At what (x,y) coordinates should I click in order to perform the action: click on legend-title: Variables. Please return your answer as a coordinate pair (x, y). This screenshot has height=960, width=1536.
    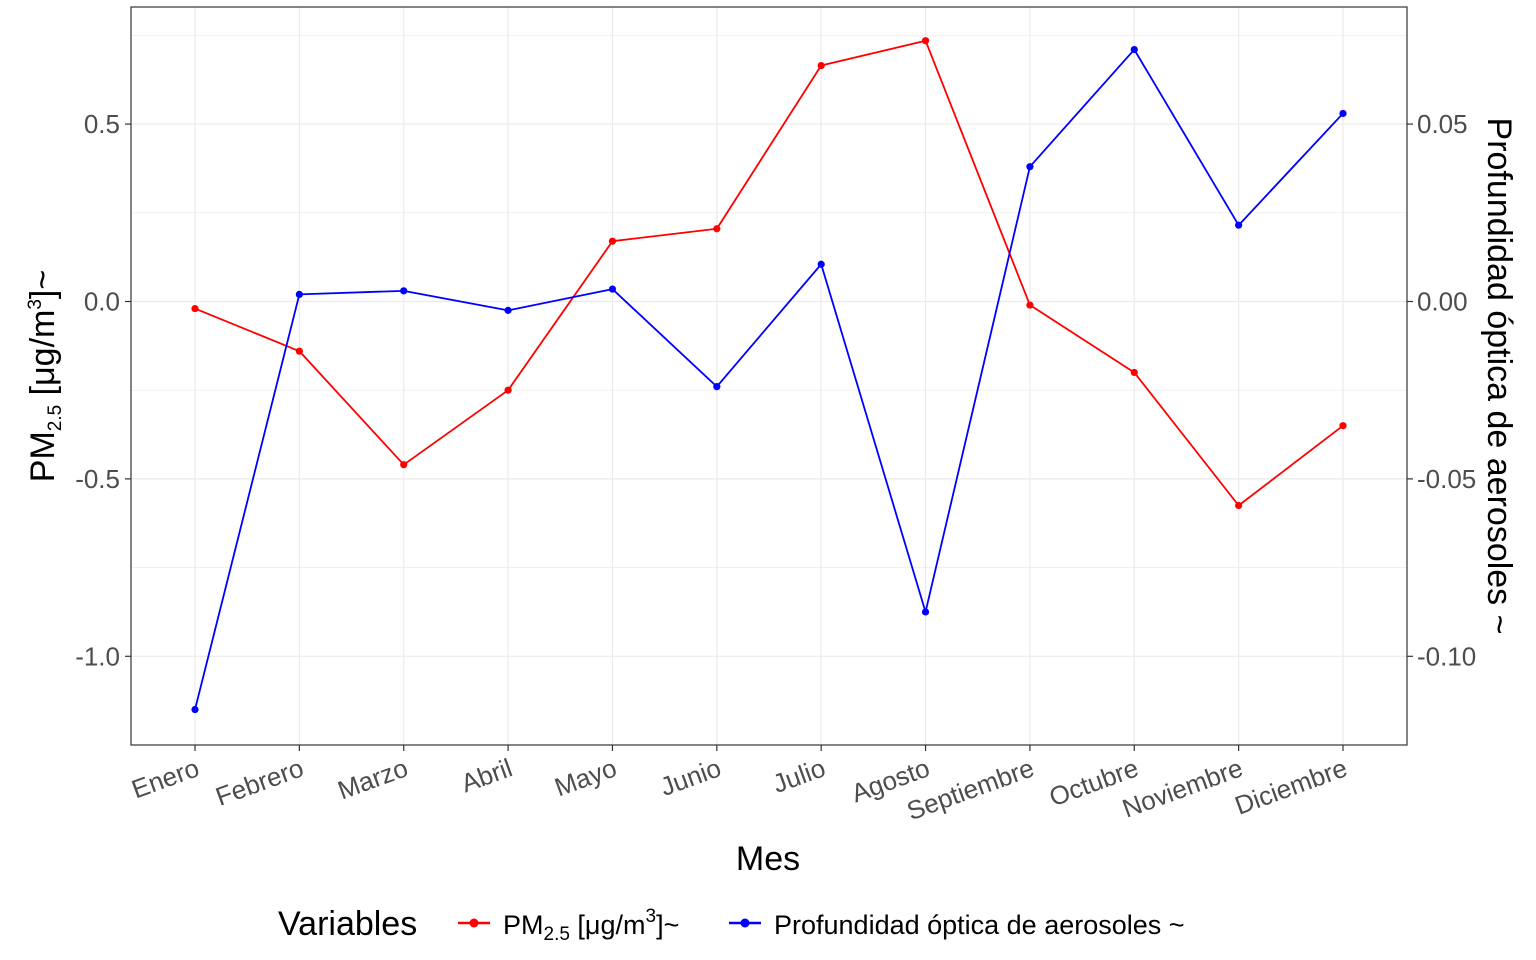
    Looking at the image, I should click on (347, 924).